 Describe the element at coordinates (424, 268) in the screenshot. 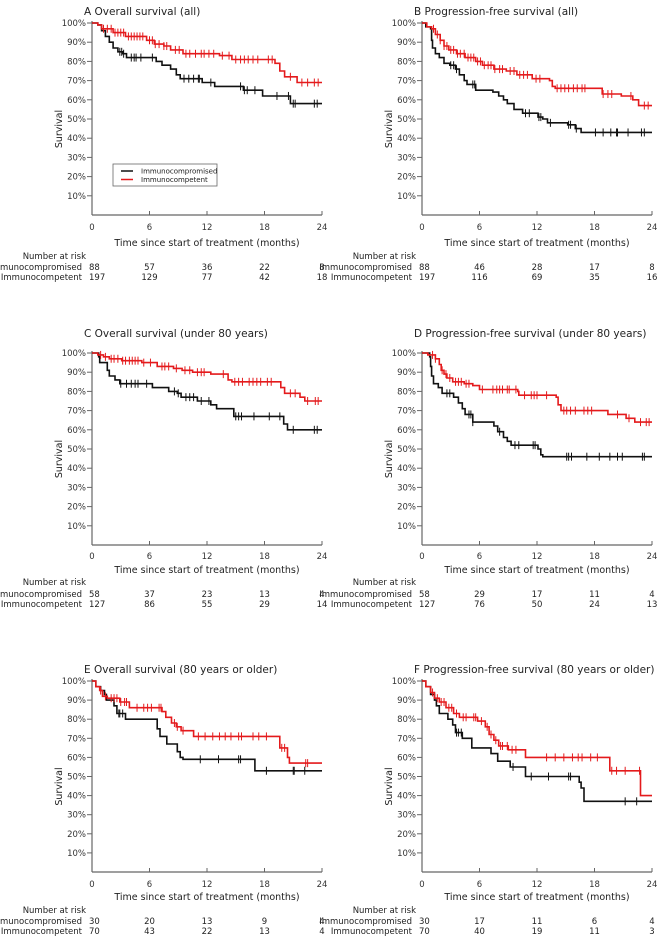

I see `risk-count: 88` at that location.